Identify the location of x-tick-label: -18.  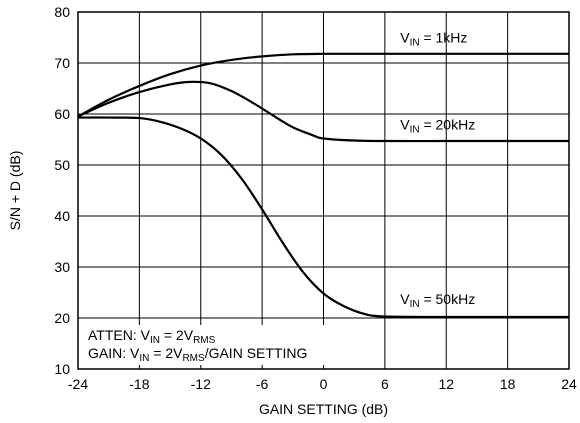
(139, 384).